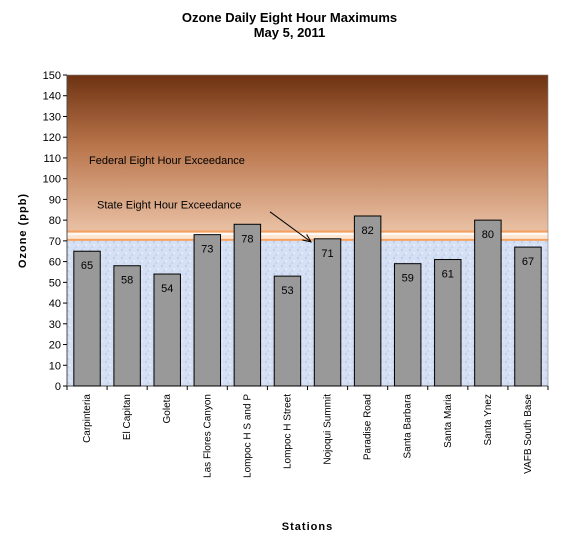 This screenshot has height=543, width=579. Describe the element at coordinates (55, 283) in the screenshot. I see `y-tick-label: 50` at that location.